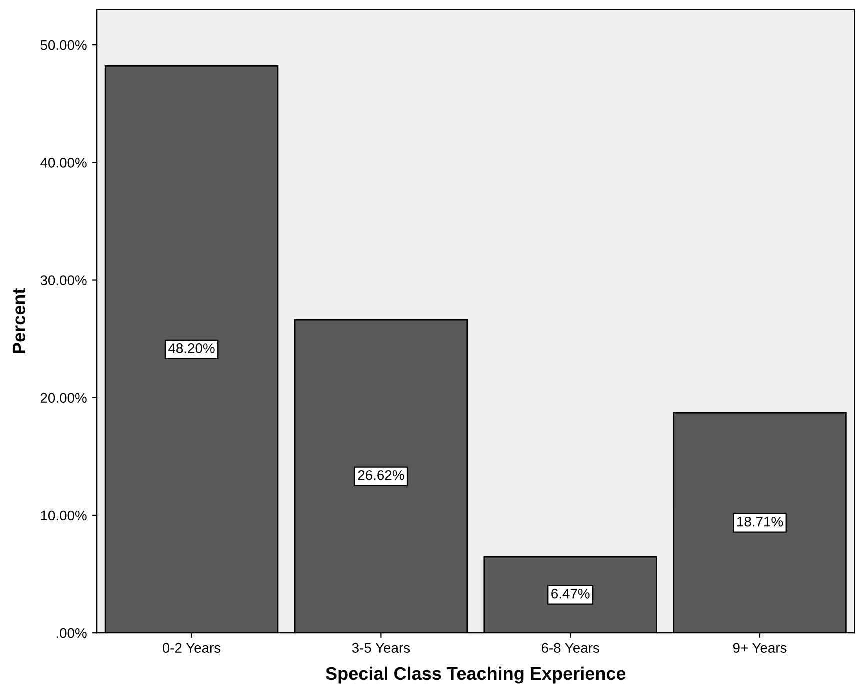  Describe the element at coordinates (381, 648) in the screenshot. I see `x-tick-label: 3-5 Years` at that location.